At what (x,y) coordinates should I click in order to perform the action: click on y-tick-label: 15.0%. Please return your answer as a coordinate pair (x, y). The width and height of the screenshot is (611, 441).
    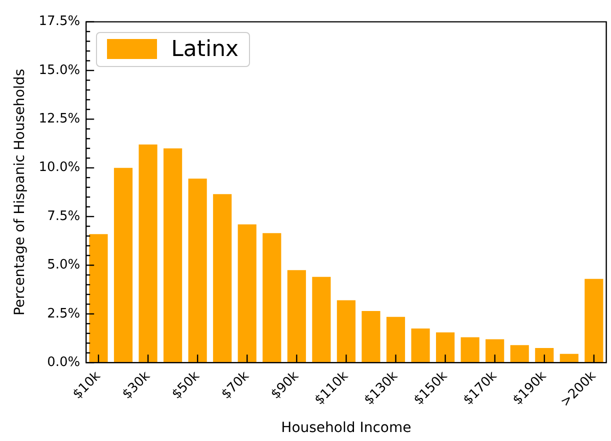
    Looking at the image, I should click on (59, 70).